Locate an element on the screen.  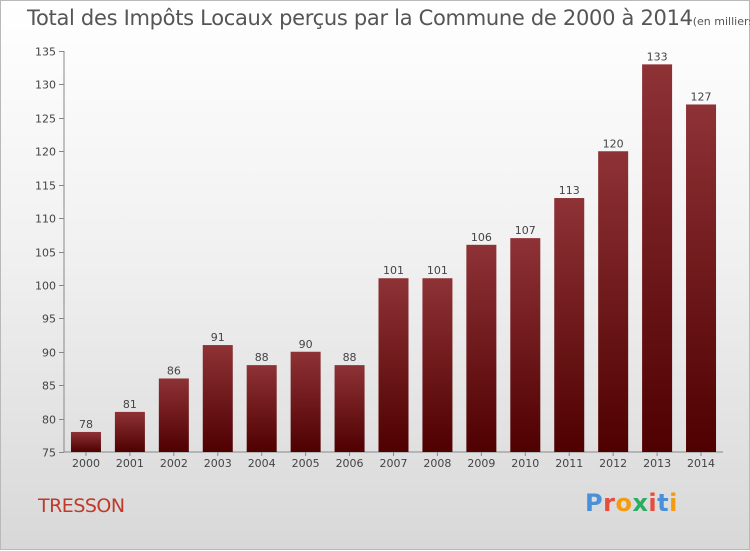
y-tick-label: 120 is located at coordinates (45, 152).